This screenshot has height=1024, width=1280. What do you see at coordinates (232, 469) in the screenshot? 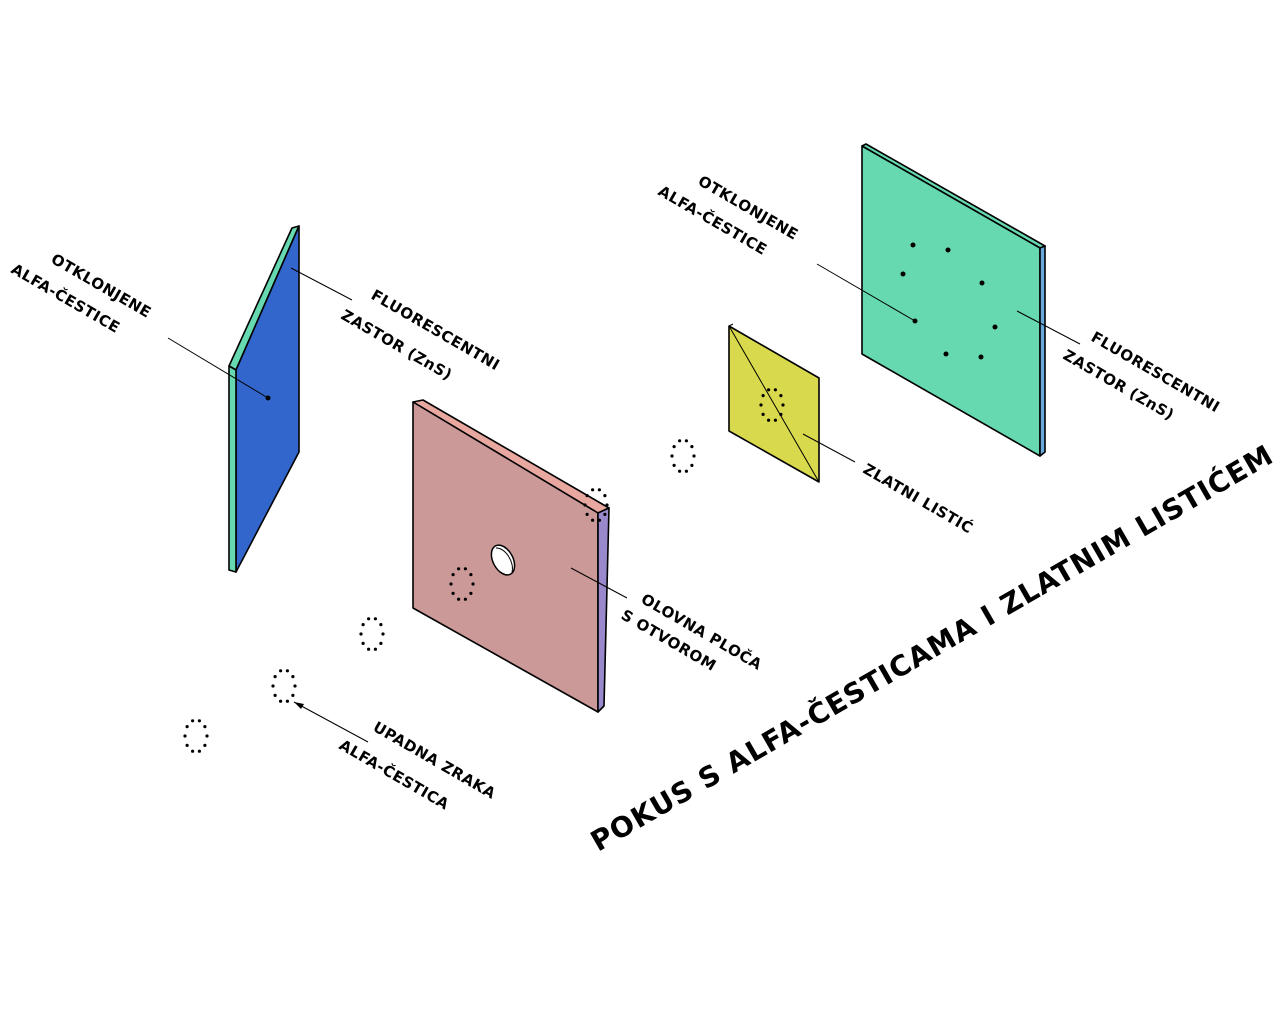
I see `left-screen-side` at bounding box center [232, 469].